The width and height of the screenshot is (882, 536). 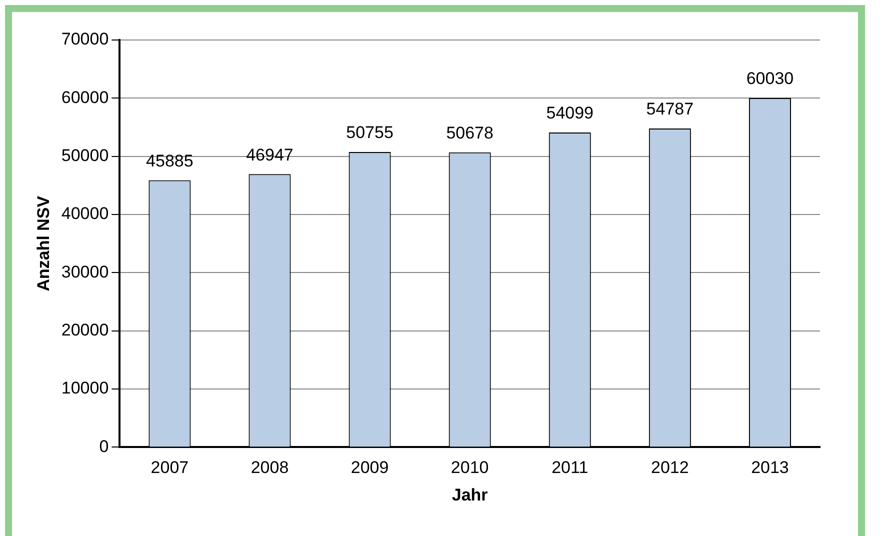 What do you see at coordinates (270, 154) in the screenshot?
I see `data-label: 46947` at bounding box center [270, 154].